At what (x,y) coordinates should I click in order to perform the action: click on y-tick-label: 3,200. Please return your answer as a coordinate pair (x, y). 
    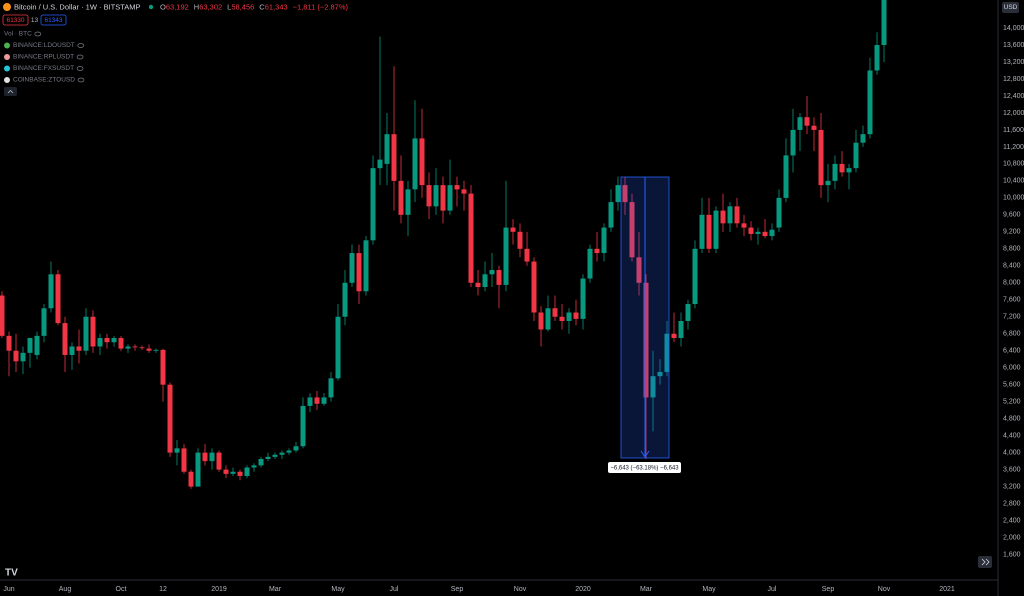
    Looking at the image, I should click on (1012, 486).